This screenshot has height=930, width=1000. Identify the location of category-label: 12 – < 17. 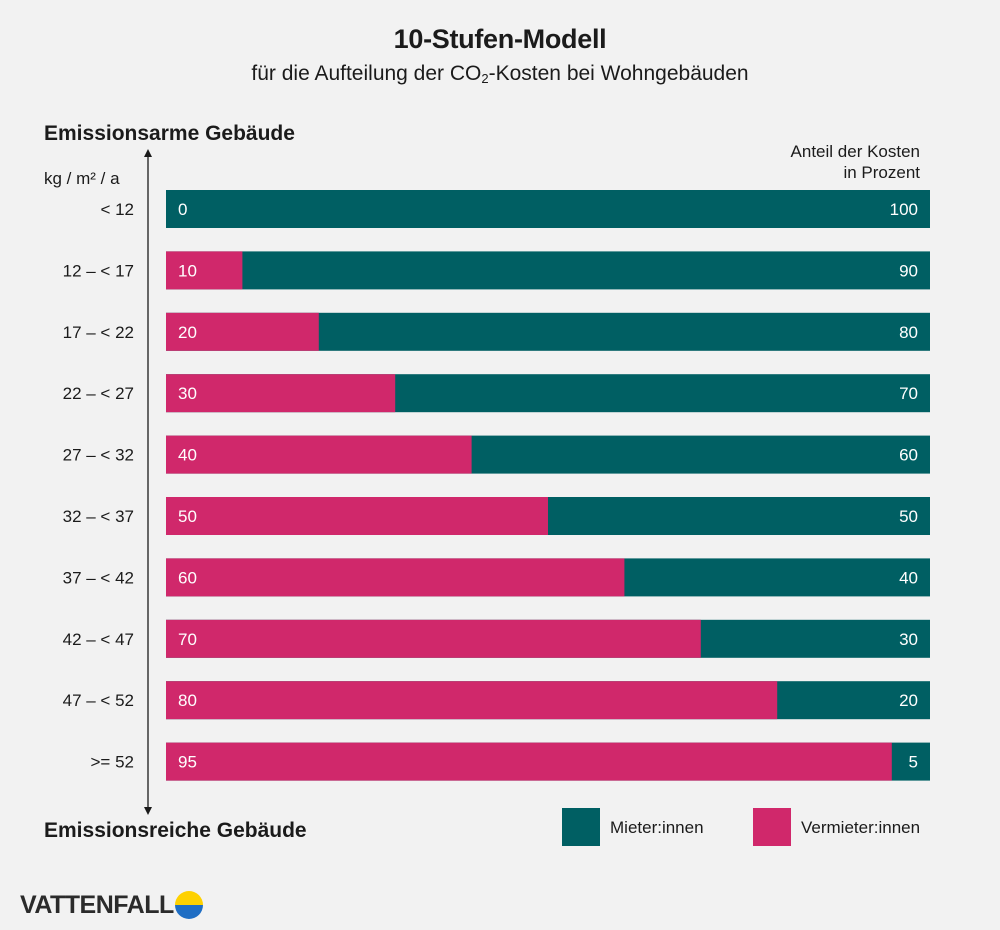
(98, 270).